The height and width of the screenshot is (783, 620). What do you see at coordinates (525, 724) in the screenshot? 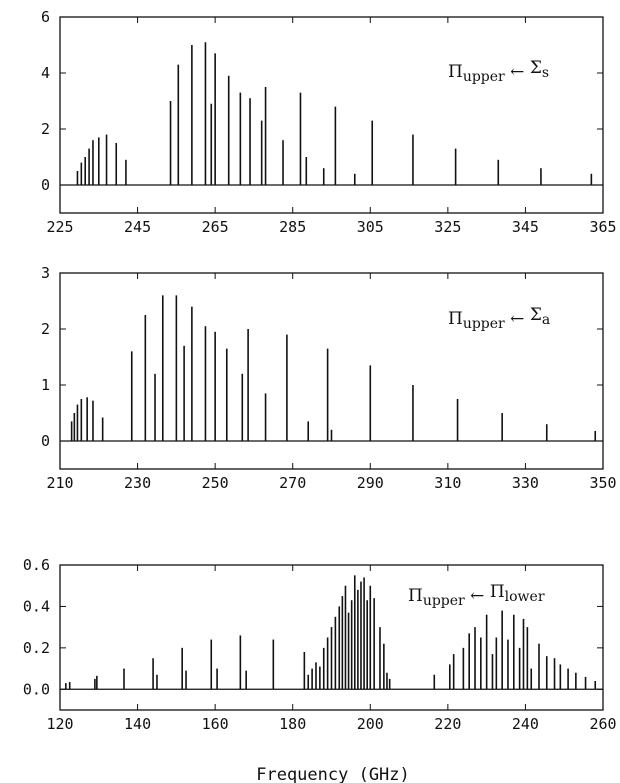
I see `x-tick-label: 240` at bounding box center [525, 724].